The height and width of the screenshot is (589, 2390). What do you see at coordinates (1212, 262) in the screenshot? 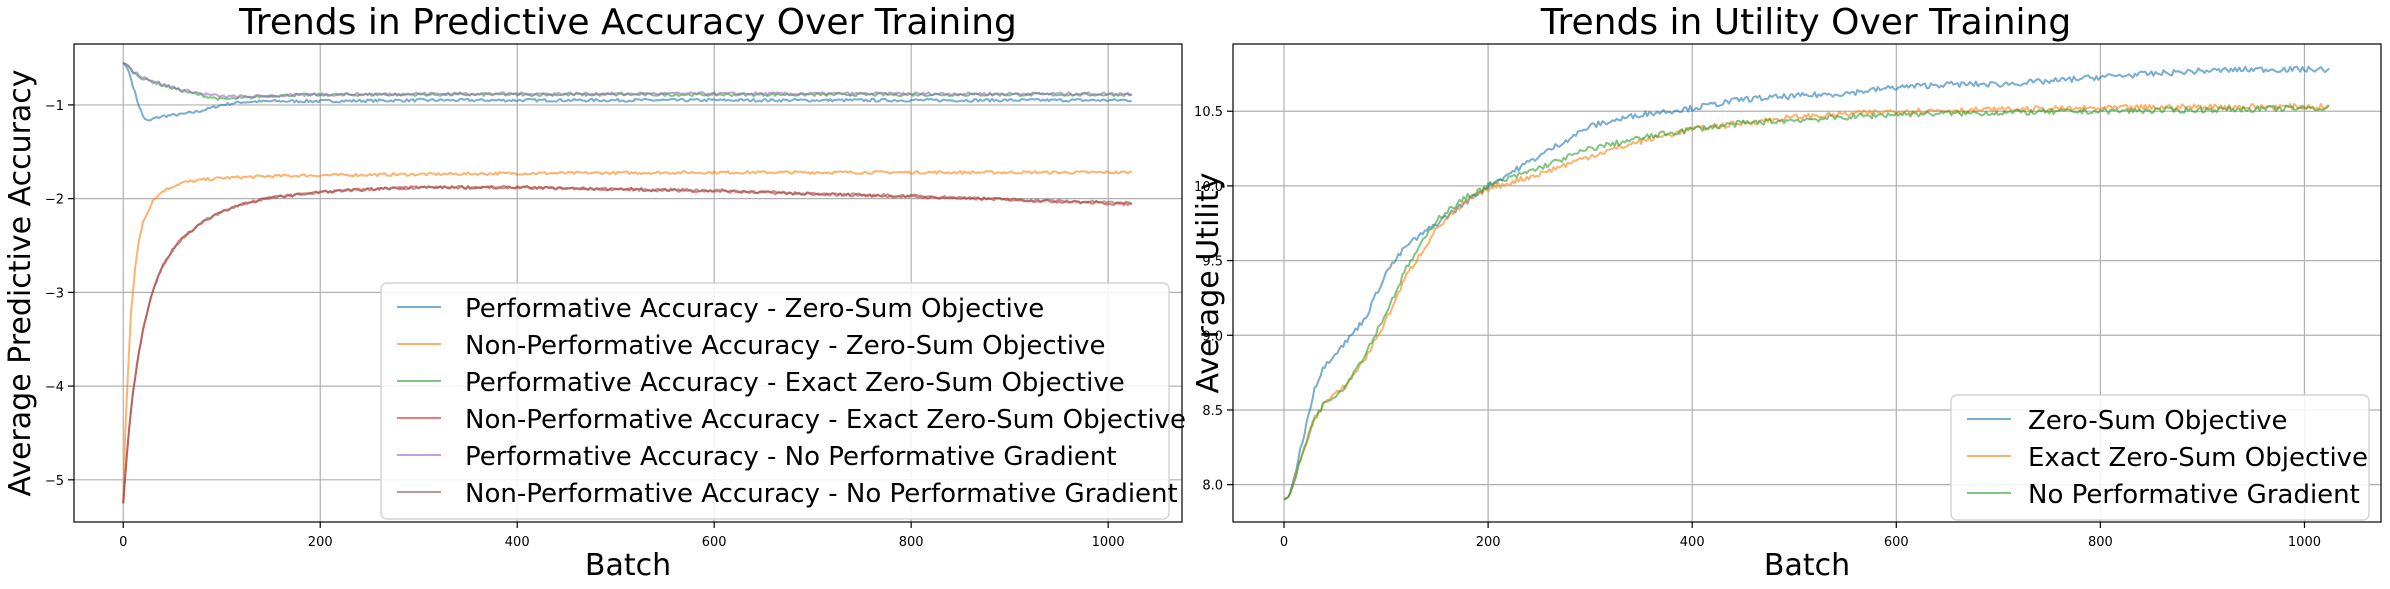
I see `y-tick-label: 9.5` at bounding box center [1212, 262].